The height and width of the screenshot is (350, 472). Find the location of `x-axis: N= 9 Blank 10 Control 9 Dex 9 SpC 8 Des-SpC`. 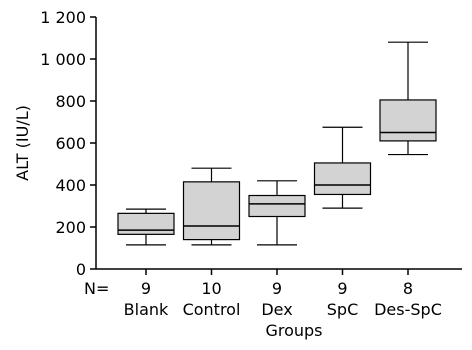

x-axis: N= 9 Blank 10 Control 9 Dex 9 SpC 8 Des-SpC is located at coordinates (273, 293).